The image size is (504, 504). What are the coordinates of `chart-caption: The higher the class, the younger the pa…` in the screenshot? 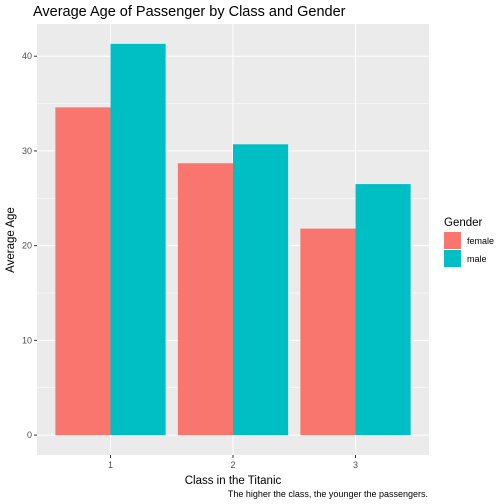 It's located at (328, 494).